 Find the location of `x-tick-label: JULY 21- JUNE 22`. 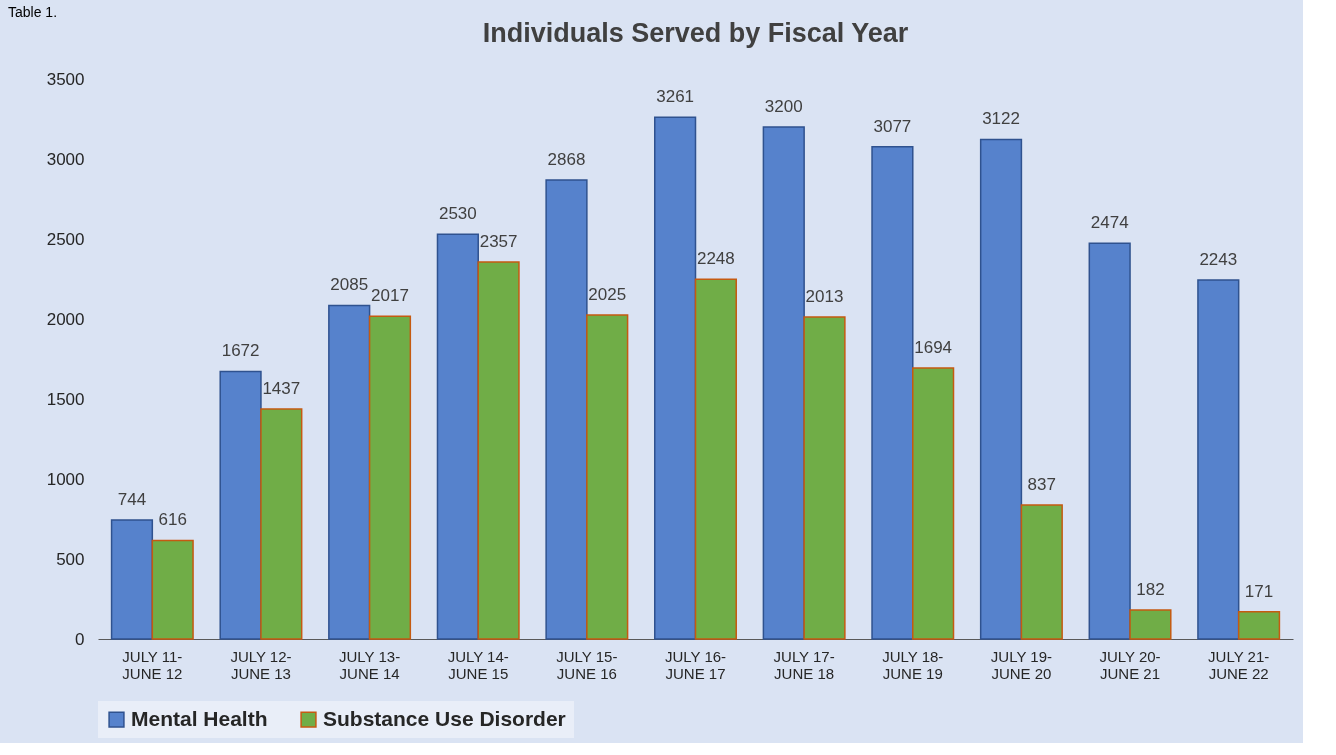

x-tick-label: JULY 21- JUNE 22 is located at coordinates (1239, 664).